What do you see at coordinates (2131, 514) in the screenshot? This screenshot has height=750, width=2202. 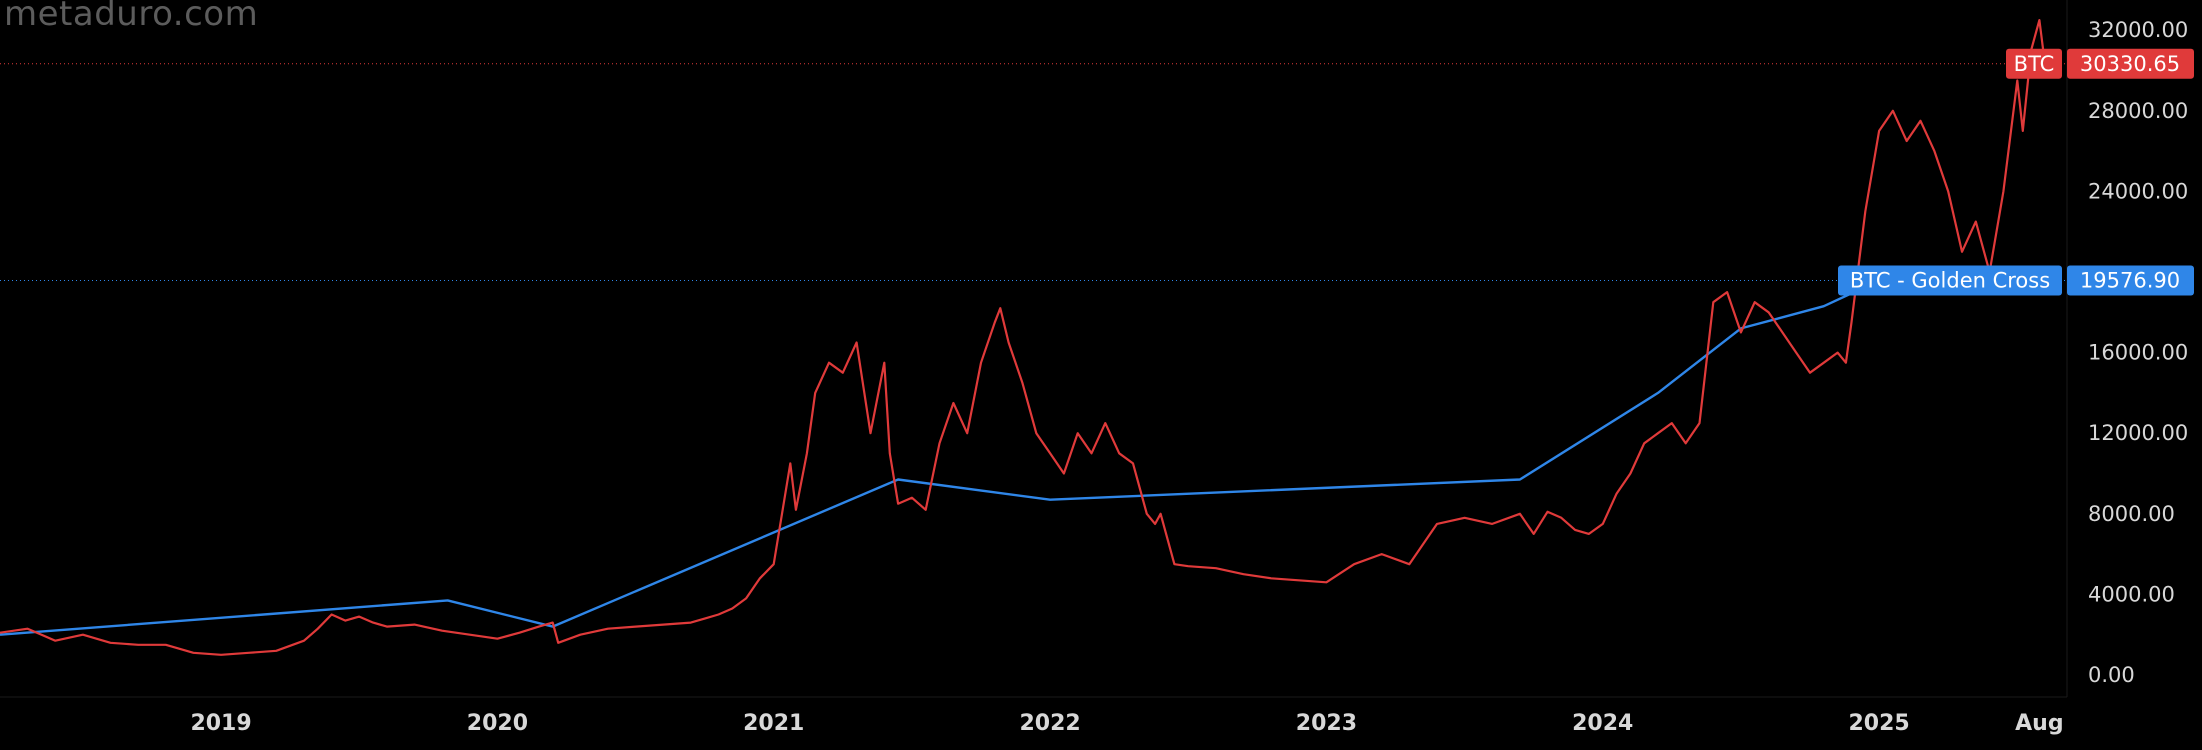 I see `y-tick-label: 8000.00` at bounding box center [2131, 514].